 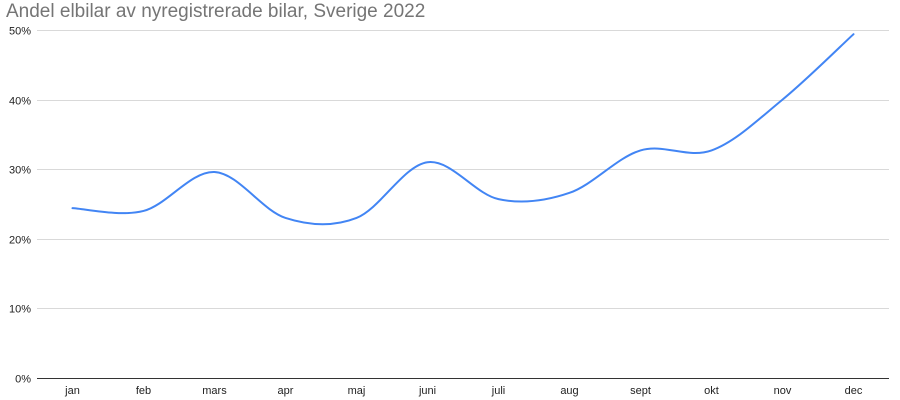 What do you see at coordinates (20, 206) in the screenshot?
I see `y-axis-ticks: 0% 10% 20% 30% 40% 50%` at bounding box center [20, 206].